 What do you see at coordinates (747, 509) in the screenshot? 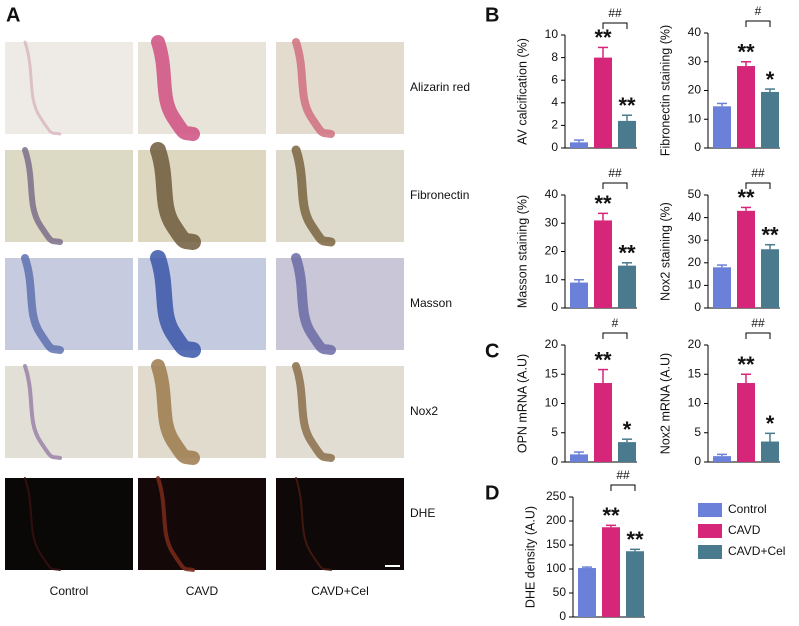
I see `legend-label: Control` at bounding box center [747, 509].